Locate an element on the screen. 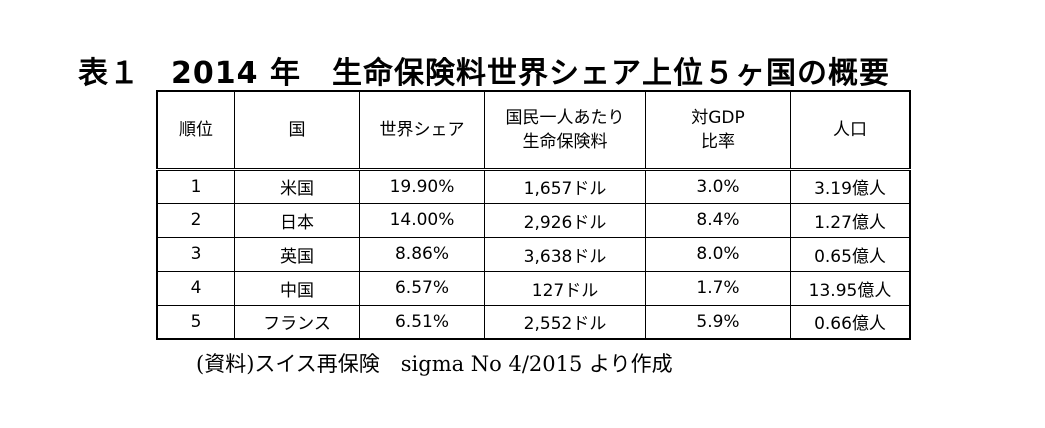  cell-gdp-ratio: 5.9% is located at coordinates (718, 322).